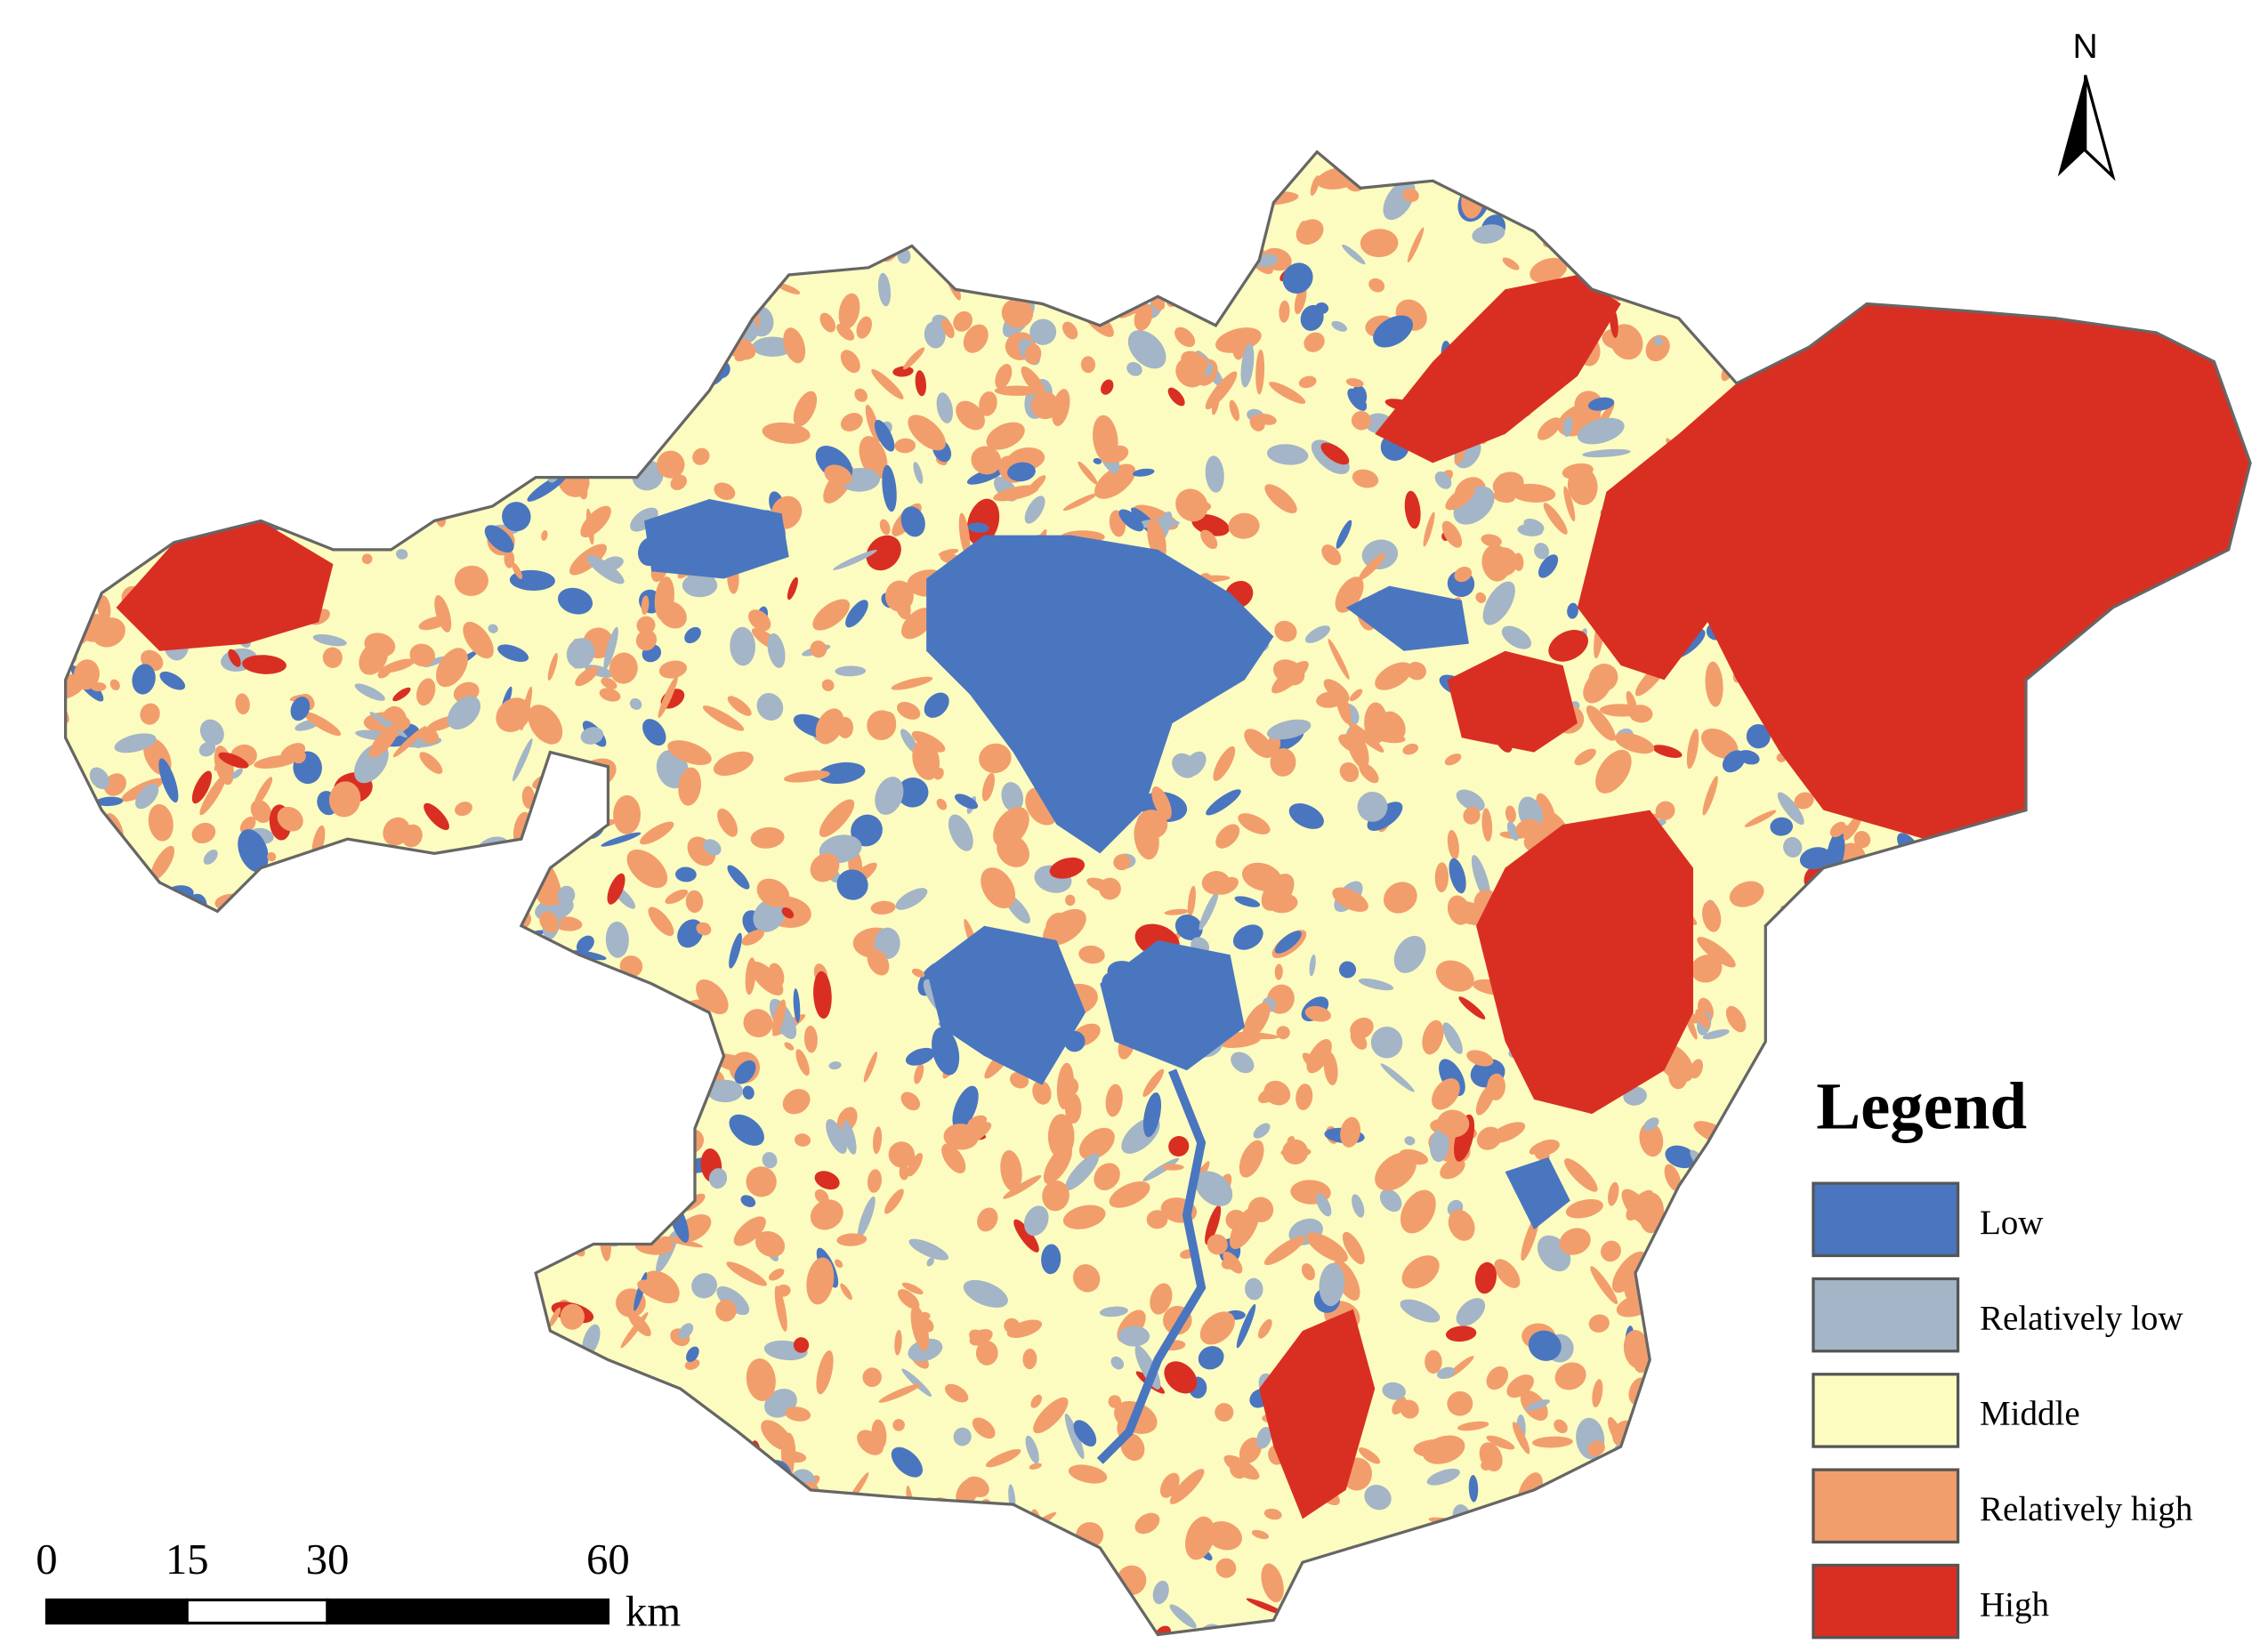 The height and width of the screenshot is (1652, 2268). Describe the element at coordinates (1886, 1410) in the screenshot. I see `legend-swatch` at that location.